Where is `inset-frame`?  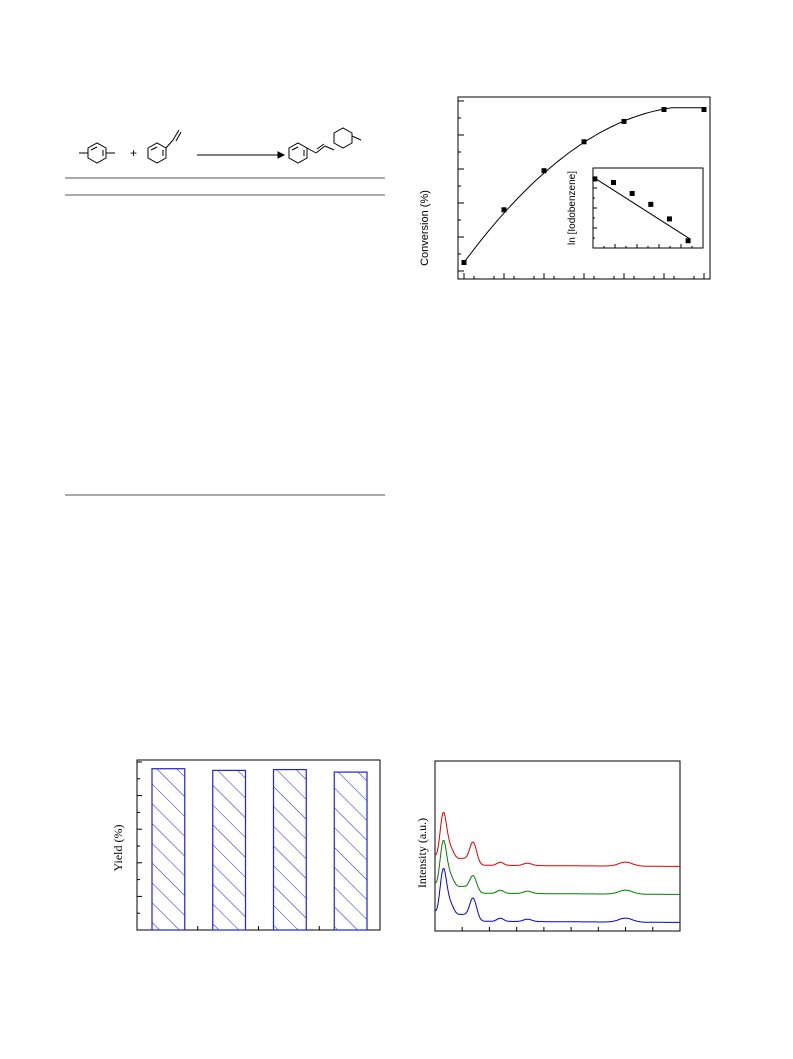
inset-frame is located at coordinates (648, 208).